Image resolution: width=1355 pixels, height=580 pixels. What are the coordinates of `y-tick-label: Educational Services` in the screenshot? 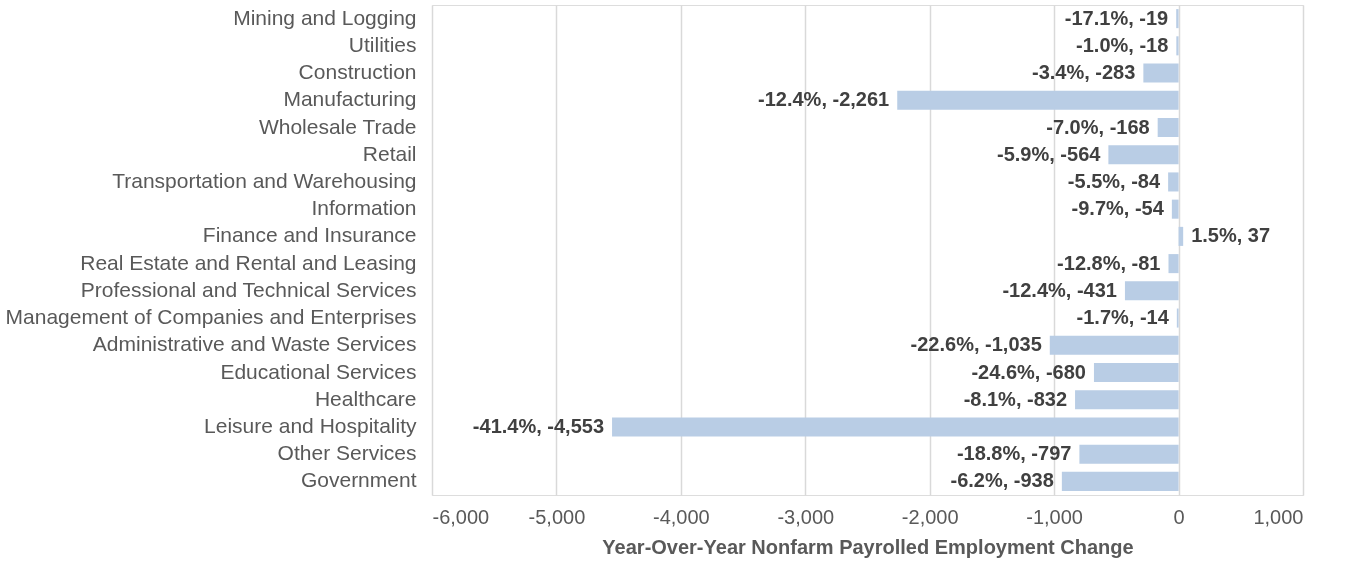 It's located at (318, 371).